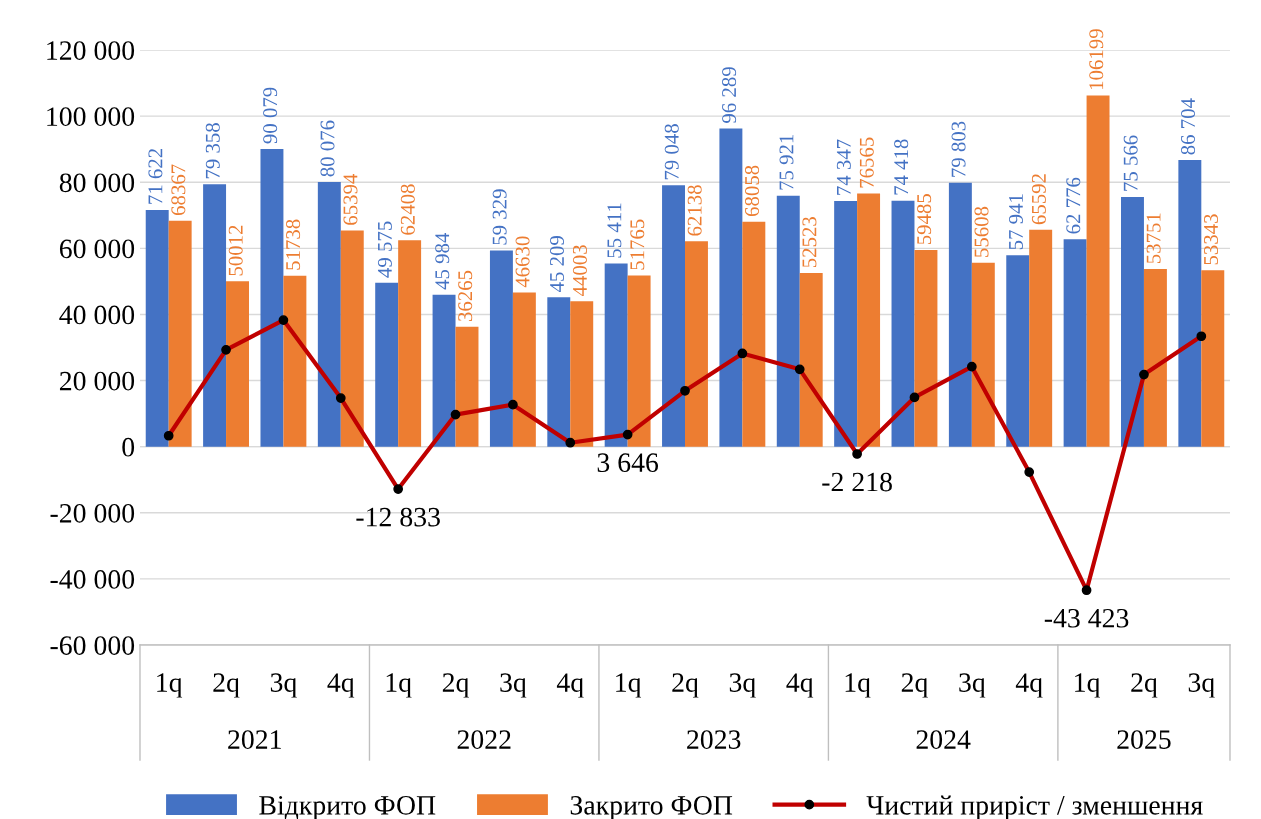 The width and height of the screenshot is (1261, 819). What do you see at coordinates (327, 148) in the screenshot?
I see `data-label: 80 076` at bounding box center [327, 148].